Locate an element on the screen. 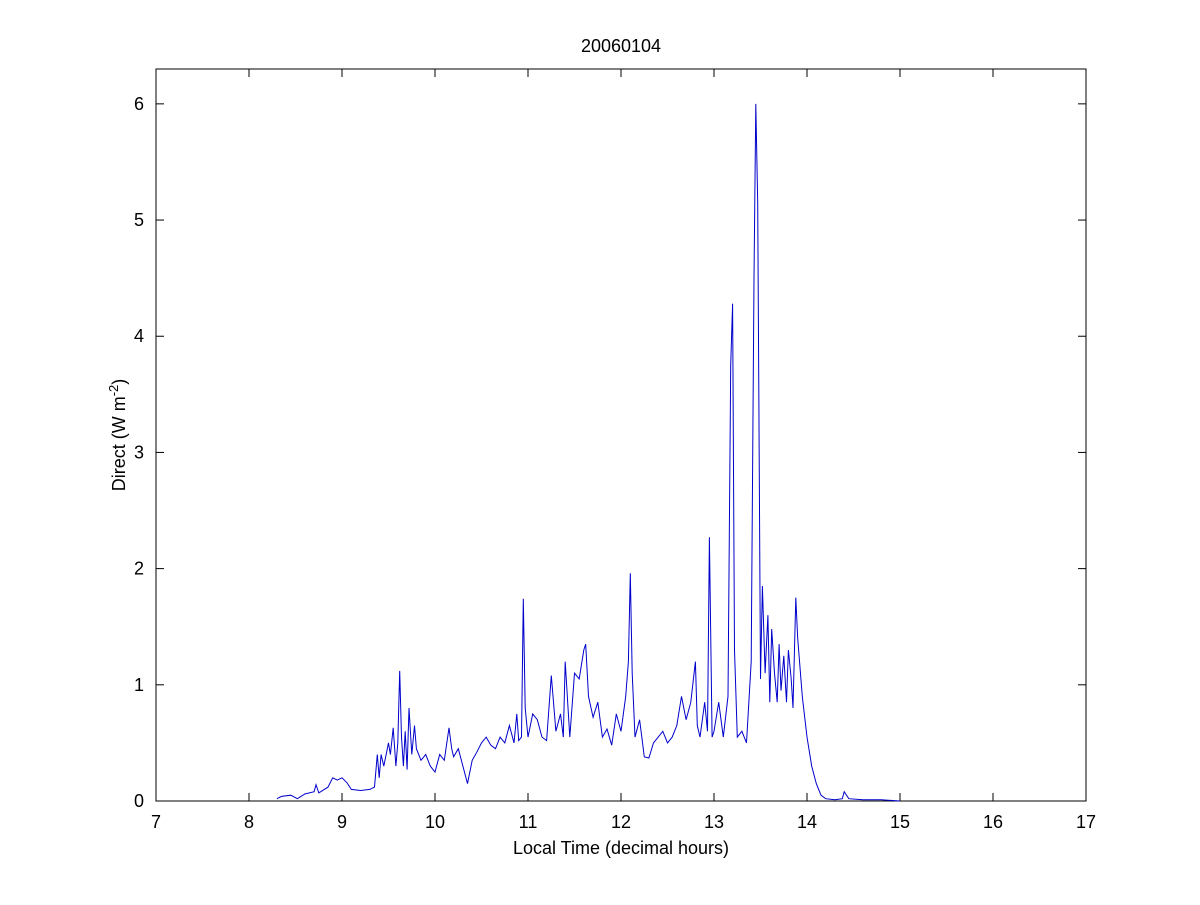  x-tick-label: 7 is located at coordinates (156, 822).